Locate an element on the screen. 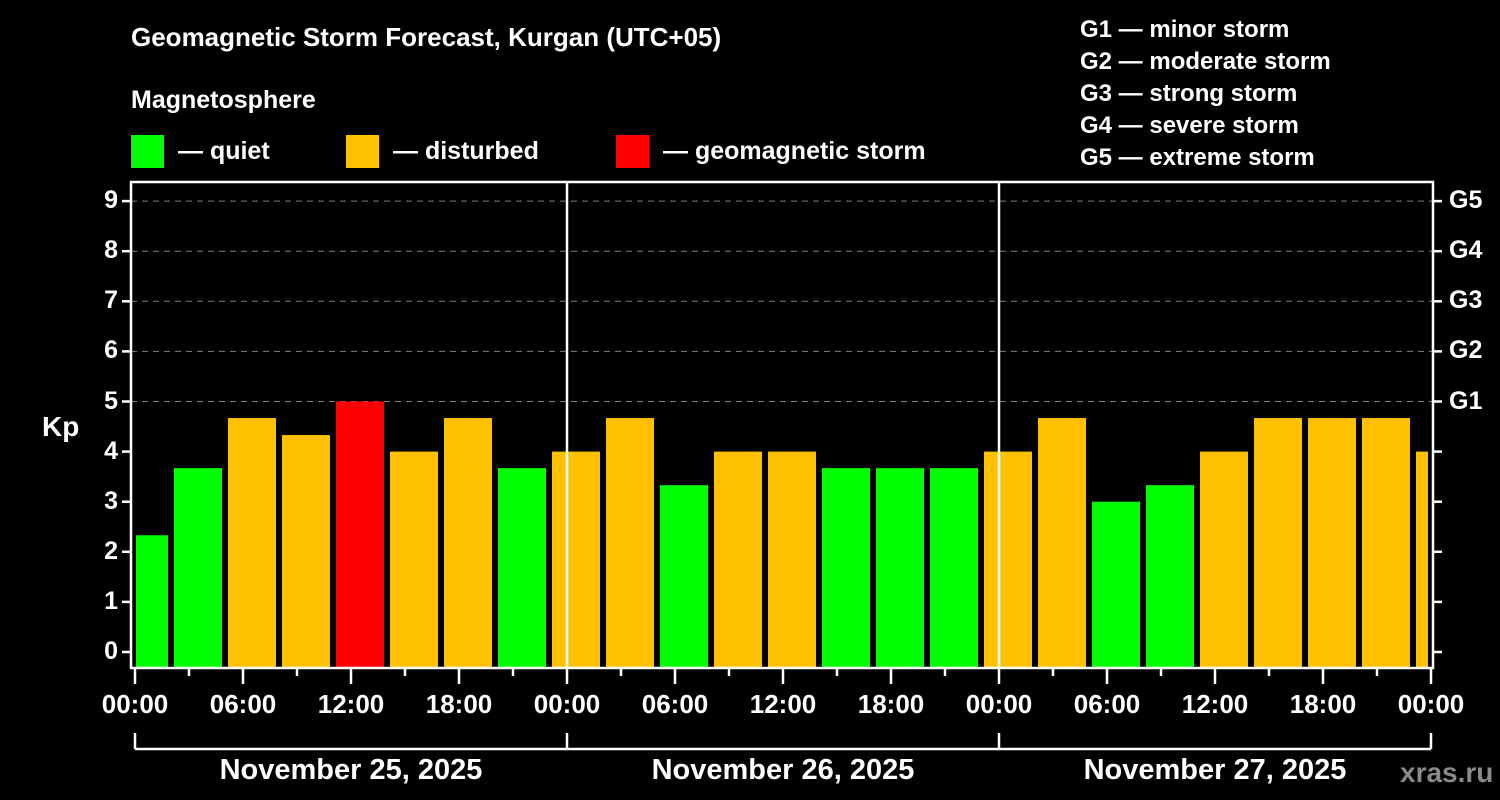 This screenshot has height=800, width=1500. y-tick-label: 4 is located at coordinates (111, 450).